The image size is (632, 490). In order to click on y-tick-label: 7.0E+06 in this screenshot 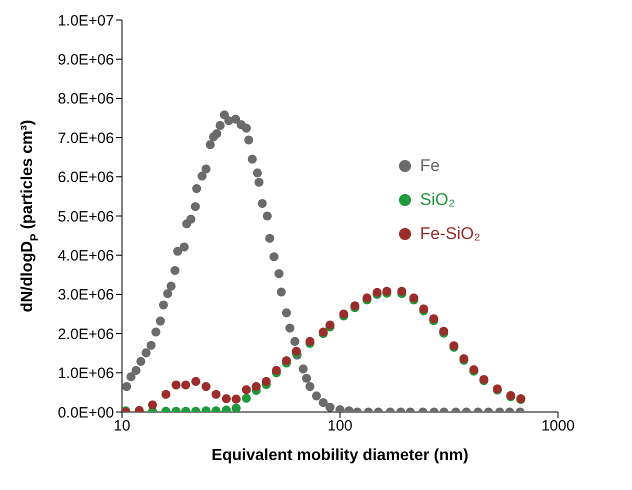, I will do `click(86, 138)`.